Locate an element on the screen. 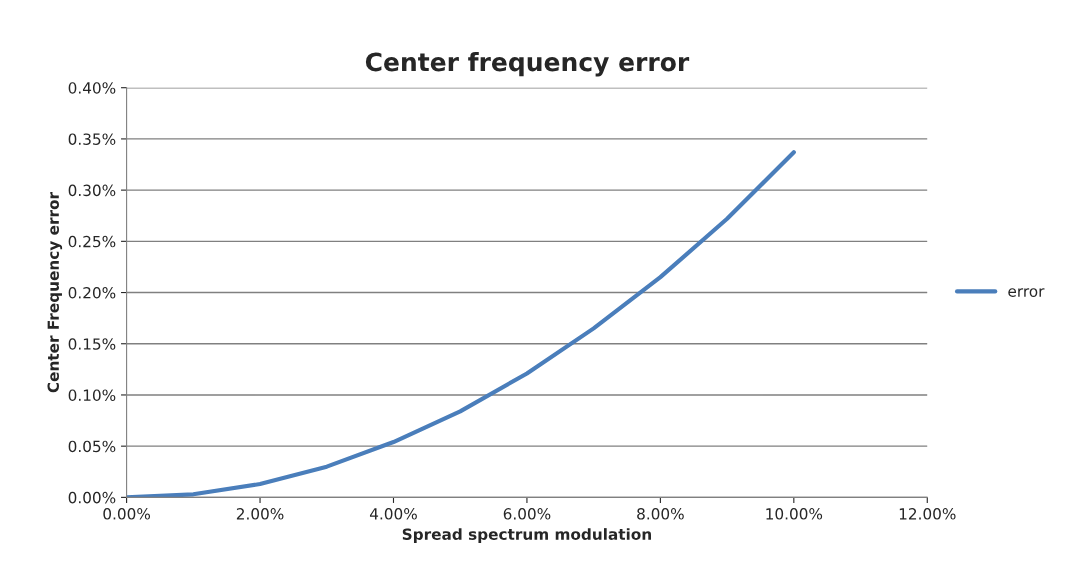 The width and height of the screenshot is (1082, 577). x-tick-label: 2.00% is located at coordinates (260, 514).